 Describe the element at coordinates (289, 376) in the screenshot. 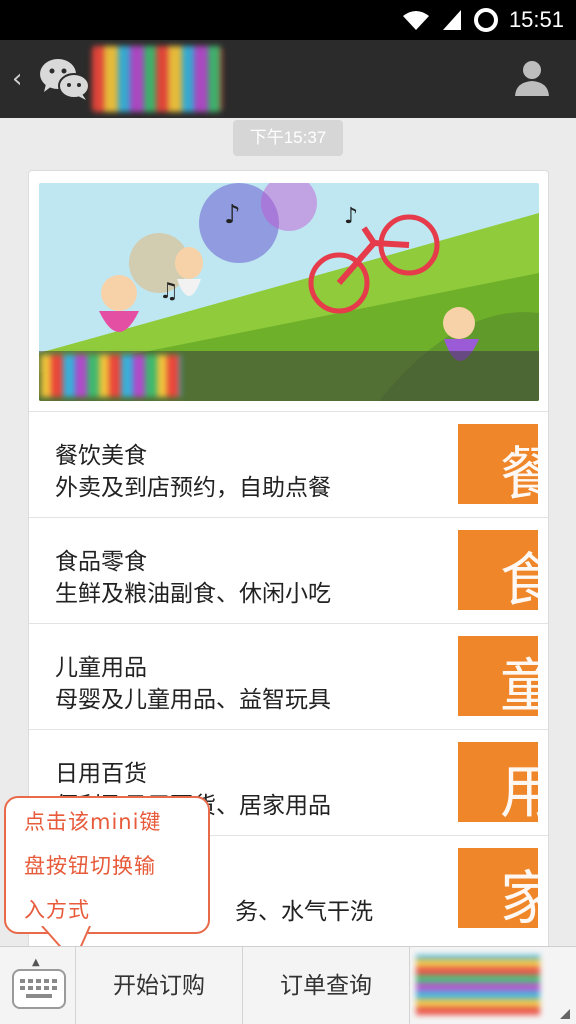

I see `banner-caption-bar` at that location.